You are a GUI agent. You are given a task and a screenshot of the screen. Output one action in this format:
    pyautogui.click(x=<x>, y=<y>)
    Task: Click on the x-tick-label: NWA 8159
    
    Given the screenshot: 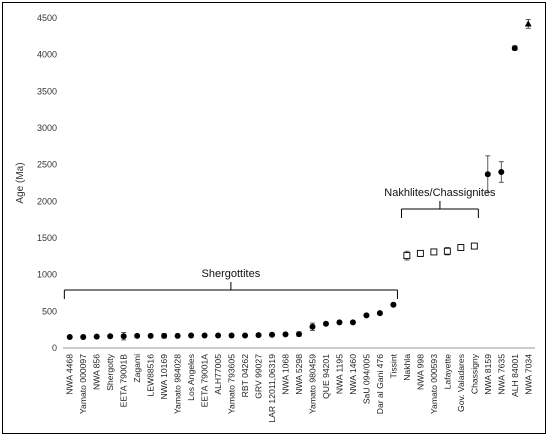 What is the action you would take?
    pyautogui.click(x=488, y=374)
    